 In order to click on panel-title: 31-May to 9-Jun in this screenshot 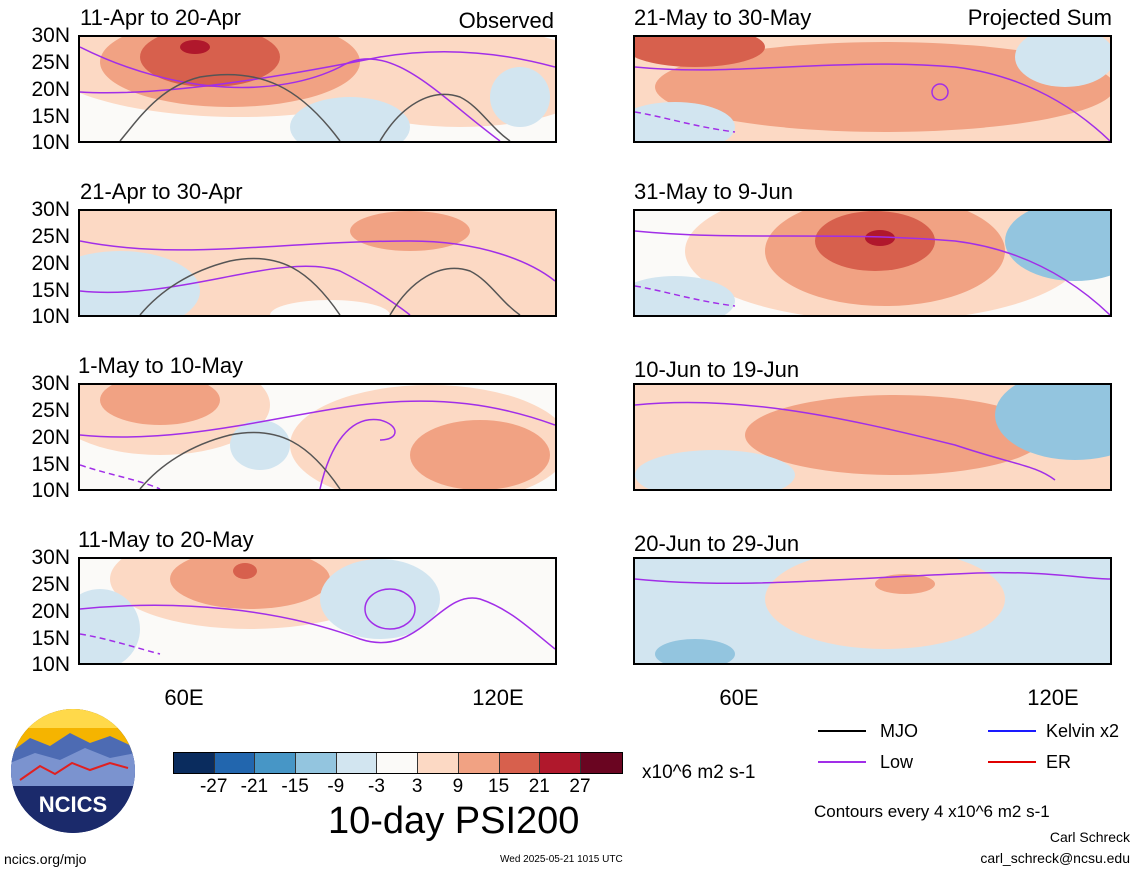, I will do `click(713, 191)`.